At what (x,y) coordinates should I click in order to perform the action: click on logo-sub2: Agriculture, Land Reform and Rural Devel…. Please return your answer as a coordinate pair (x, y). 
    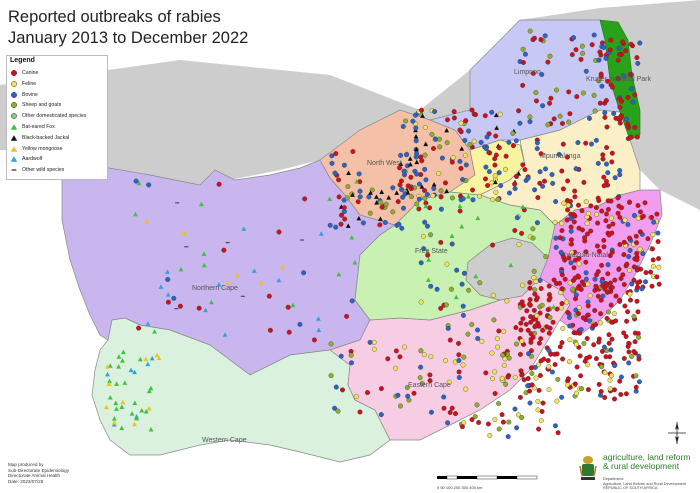
    Looking at the image, I should click on (645, 483).